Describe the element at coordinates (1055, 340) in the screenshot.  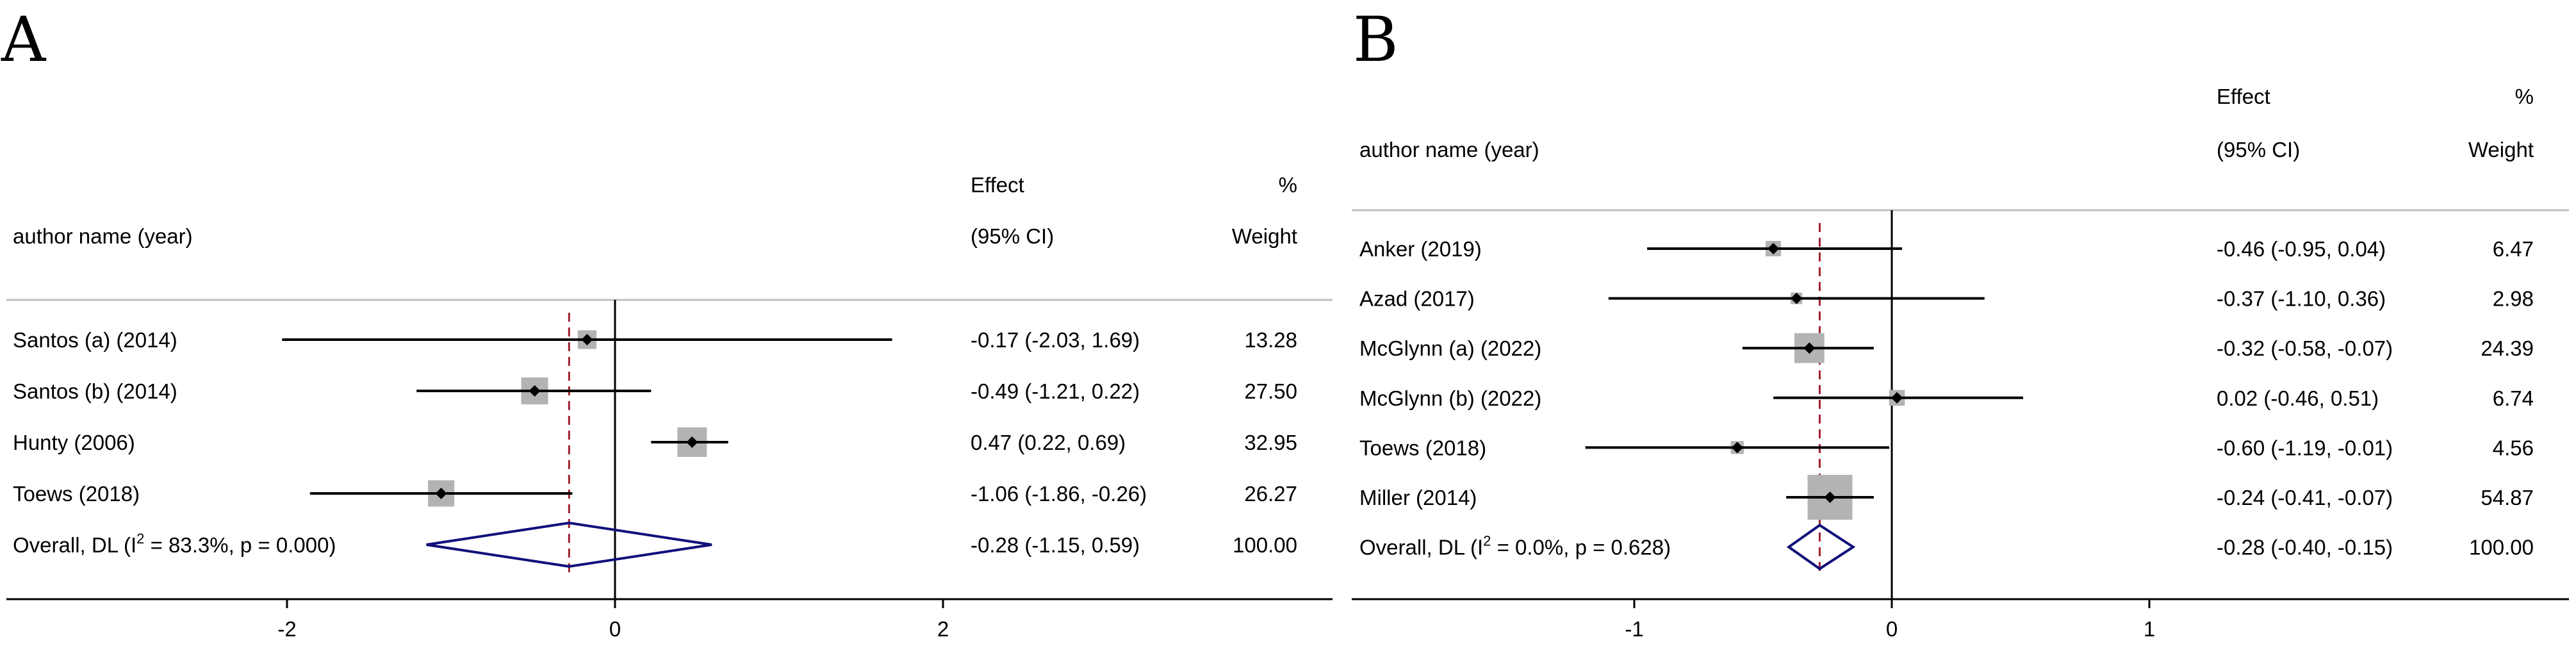
I see `study-effect-ci: -0.17 (-2.03, 1.69)` at that location.